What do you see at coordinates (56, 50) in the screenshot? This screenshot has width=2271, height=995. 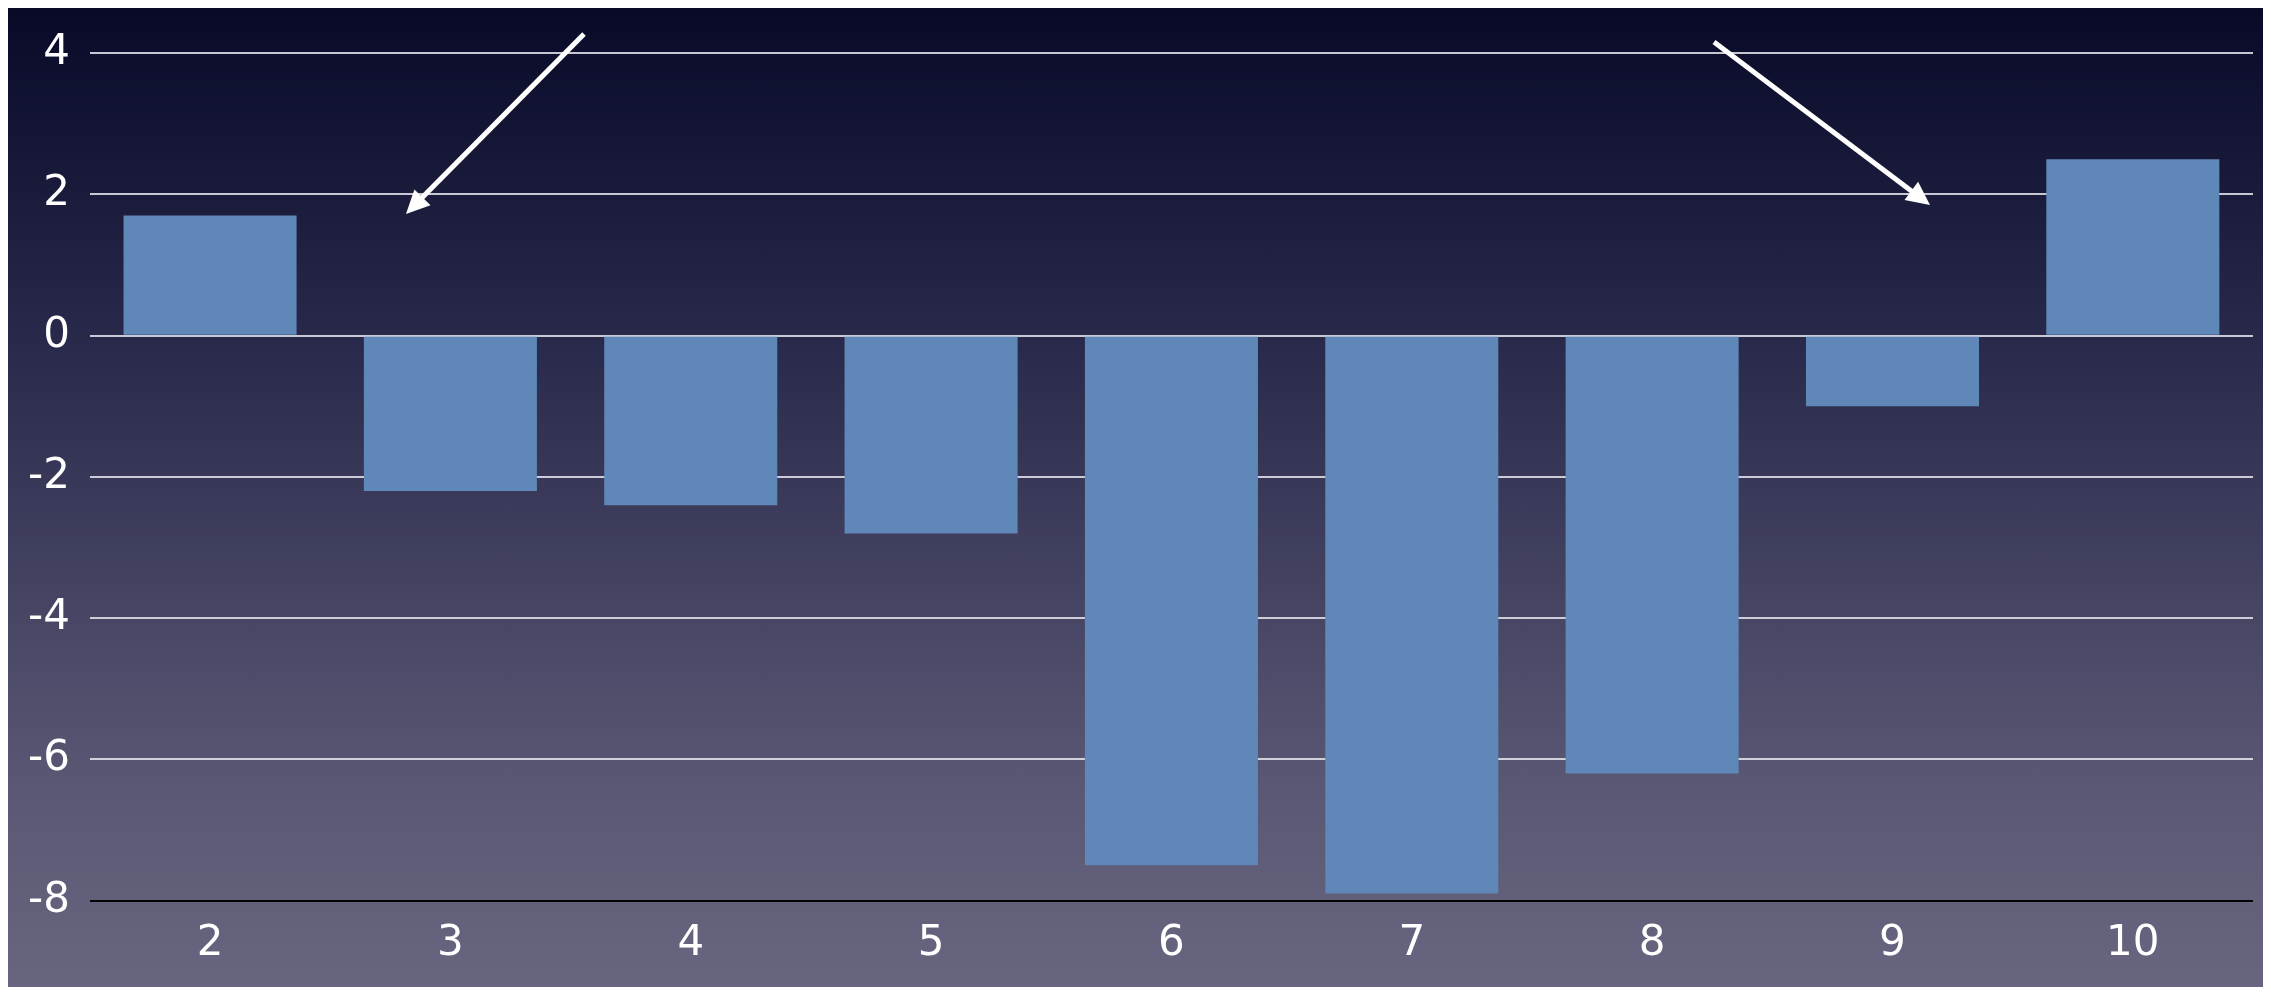 I see `y-tick-label: 4` at bounding box center [56, 50].